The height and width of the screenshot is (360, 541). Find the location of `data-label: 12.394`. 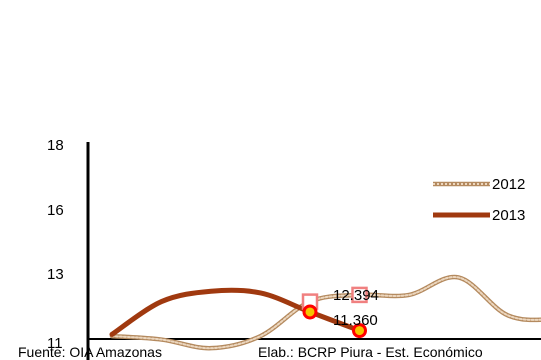

data-label: 12.394 is located at coordinates (356, 295).